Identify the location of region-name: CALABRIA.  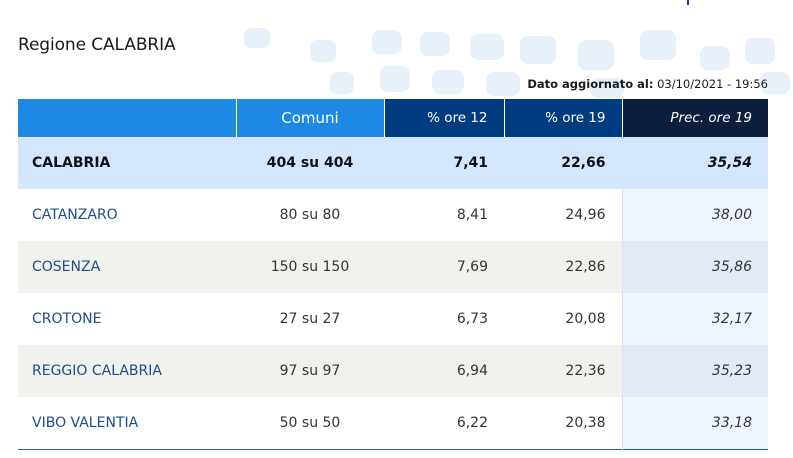
(127, 163).